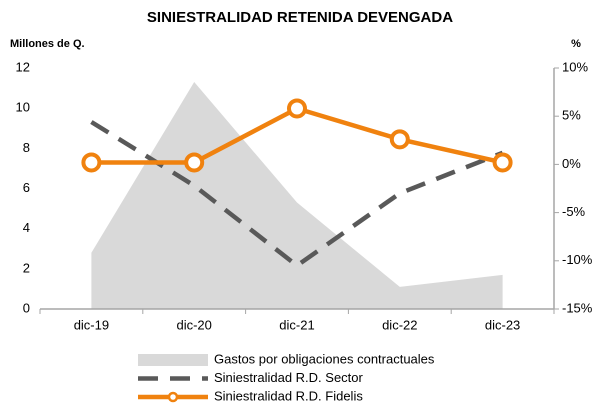  I want to click on y-tick-label: 6, so click(26, 187).